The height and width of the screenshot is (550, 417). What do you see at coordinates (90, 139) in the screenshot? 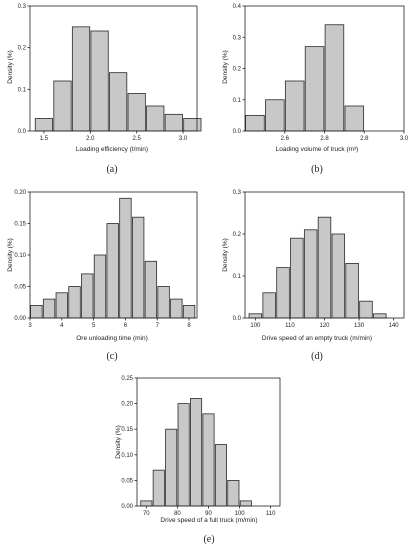
I see `x-tick-label: 2.0` at bounding box center [90, 139].